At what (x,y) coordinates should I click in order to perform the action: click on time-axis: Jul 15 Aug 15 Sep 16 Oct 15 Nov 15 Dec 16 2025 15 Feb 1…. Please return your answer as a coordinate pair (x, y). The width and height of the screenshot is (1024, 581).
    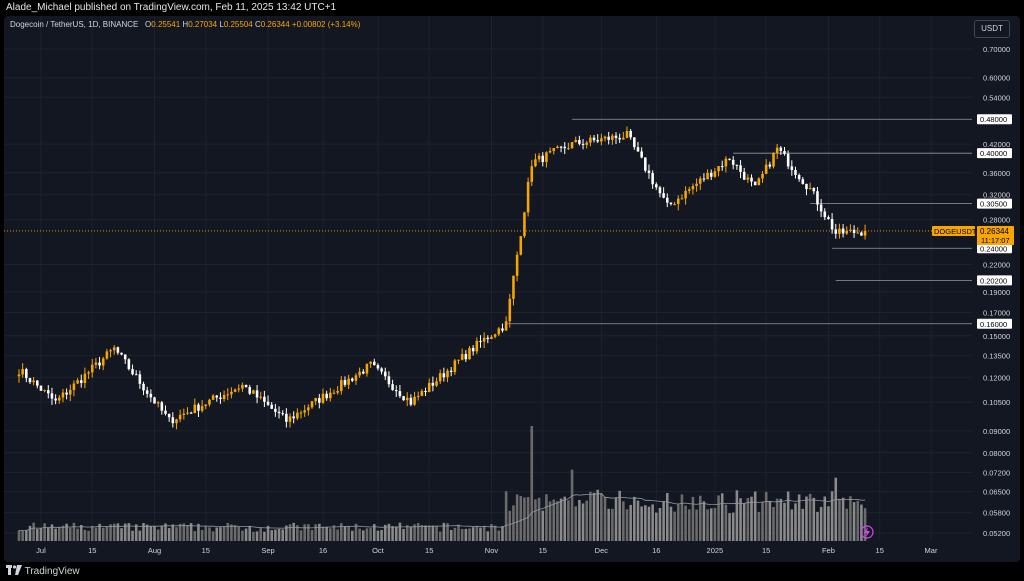
    Looking at the image, I should click on (487, 550).